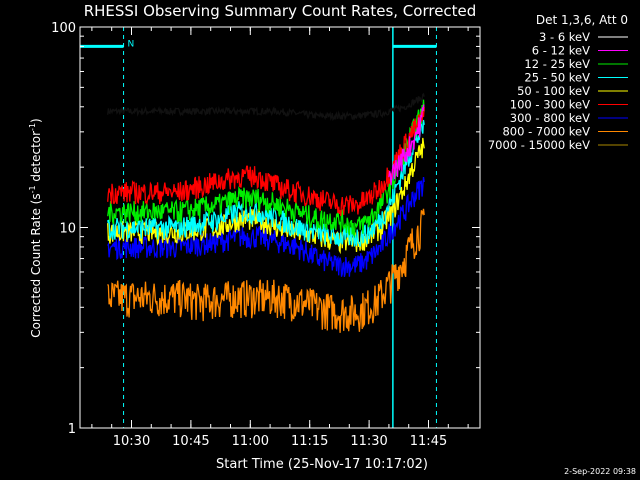 This screenshot has width=640, height=480. I want to click on y-axis-label-sup1: -1, so click(32, 189).